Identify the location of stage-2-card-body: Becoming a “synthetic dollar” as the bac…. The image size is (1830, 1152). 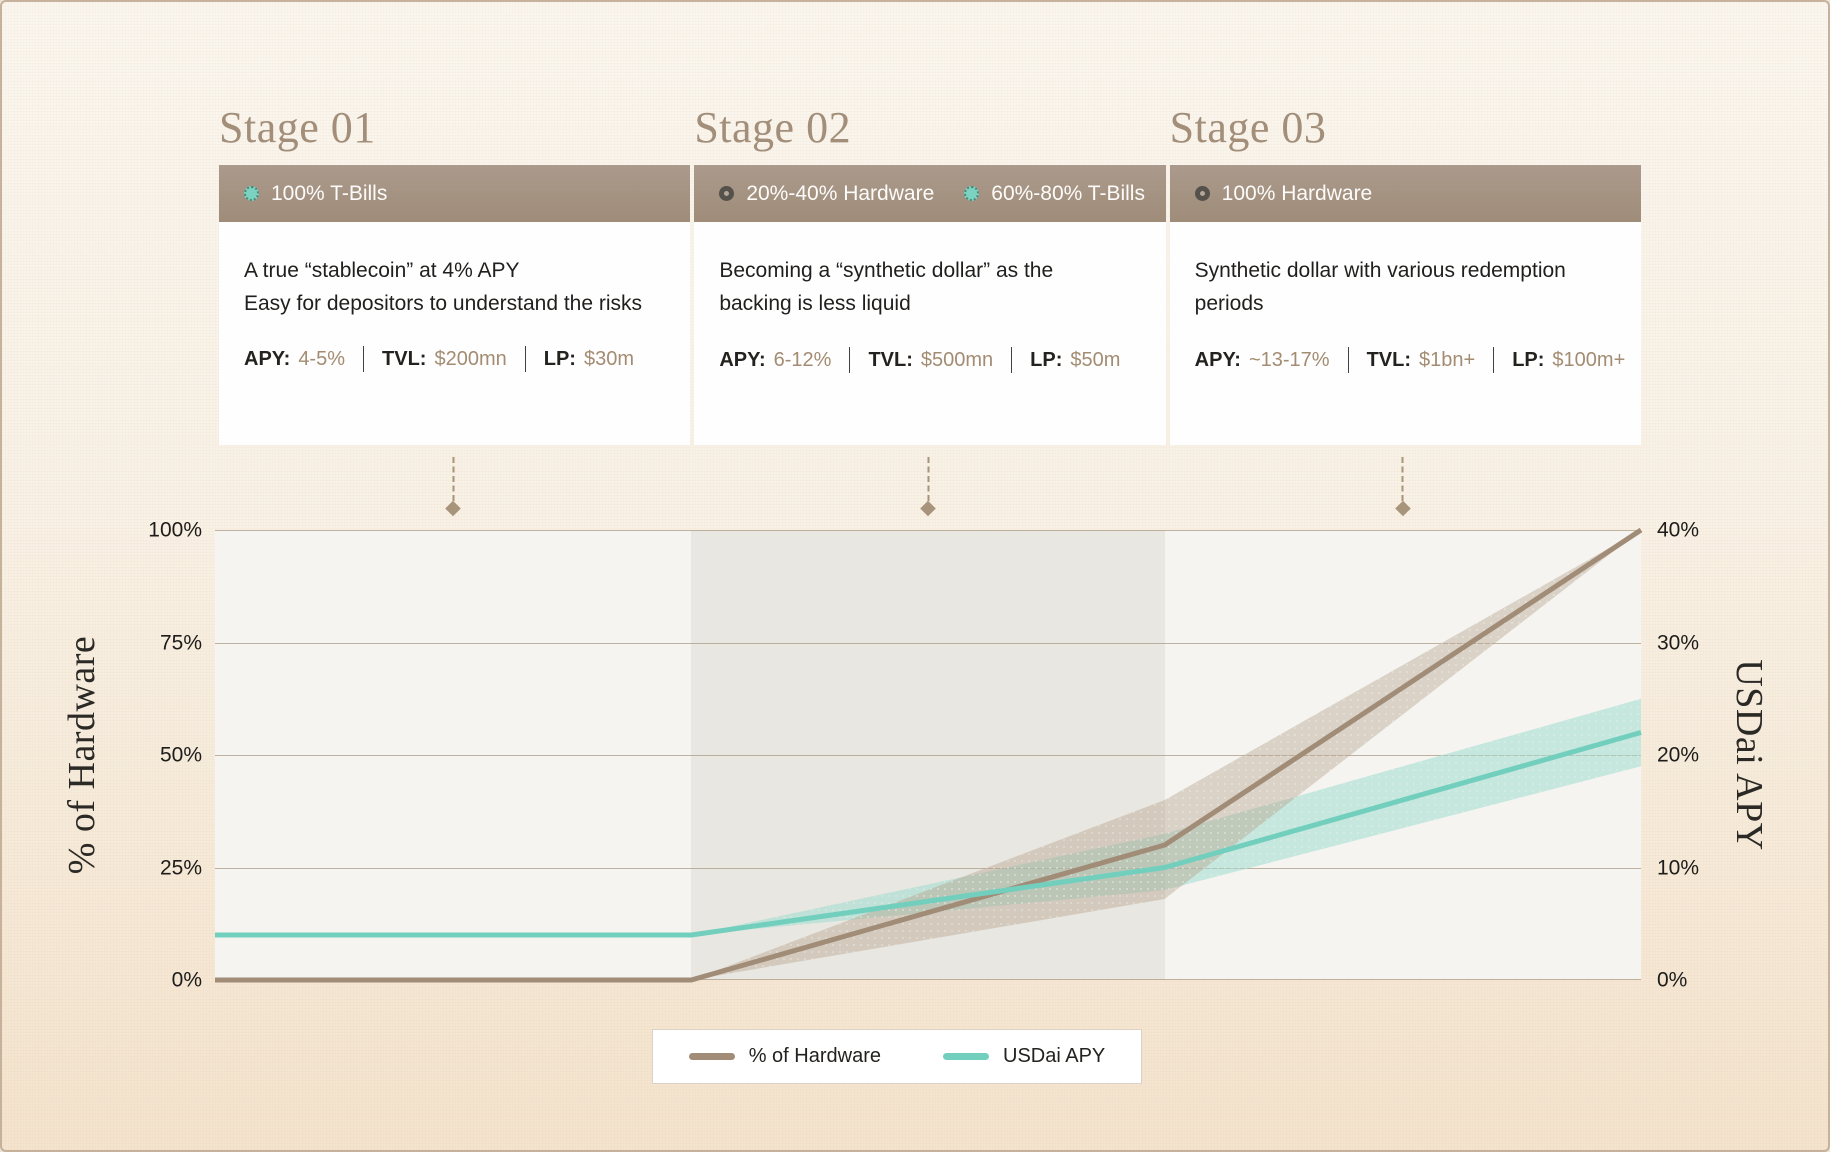
(929, 298).